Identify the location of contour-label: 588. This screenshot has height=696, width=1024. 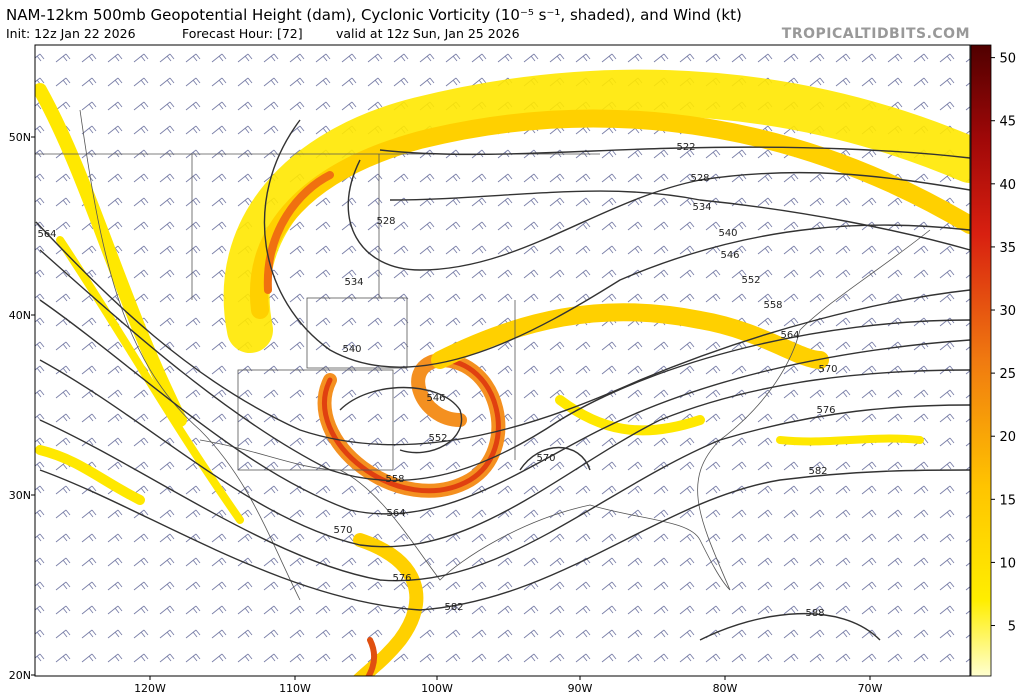
(814, 613).